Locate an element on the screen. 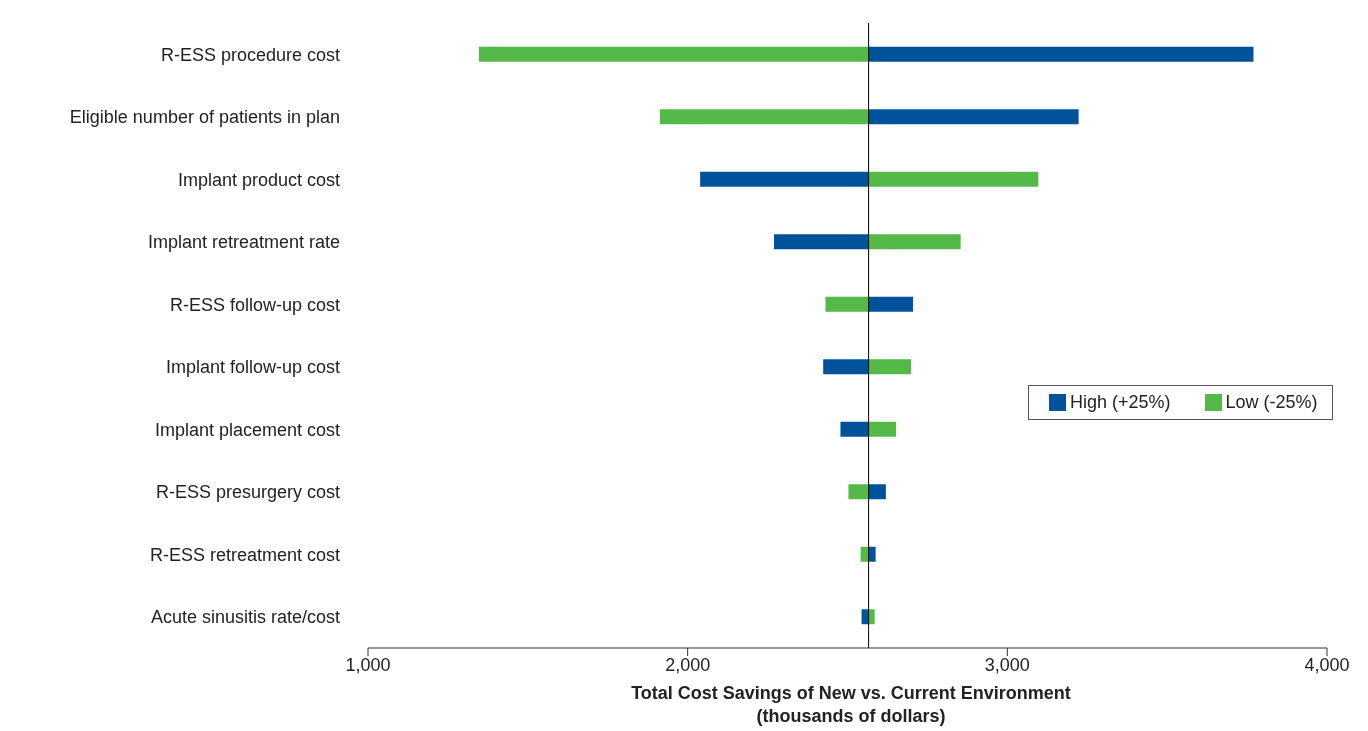  y-tick-label: Implant follow-up cost is located at coordinates (252, 367).